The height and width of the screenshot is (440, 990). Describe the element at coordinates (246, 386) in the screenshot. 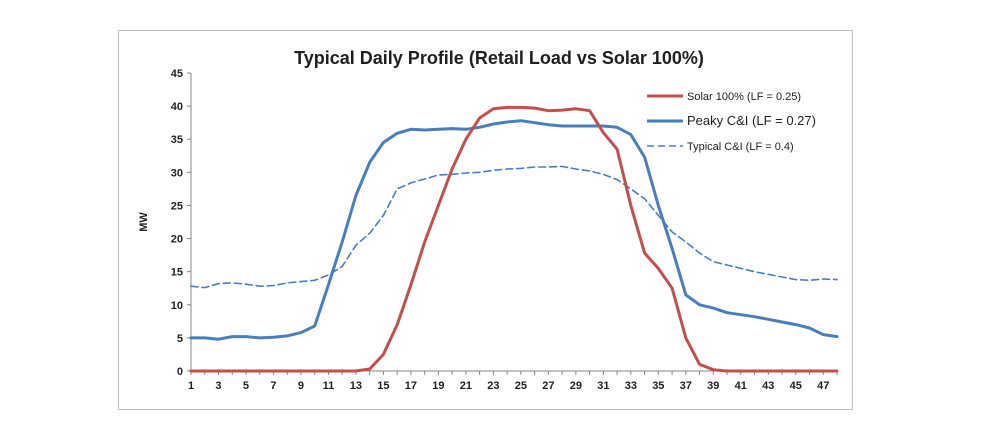

I see `x-tick-label: 5` at that location.